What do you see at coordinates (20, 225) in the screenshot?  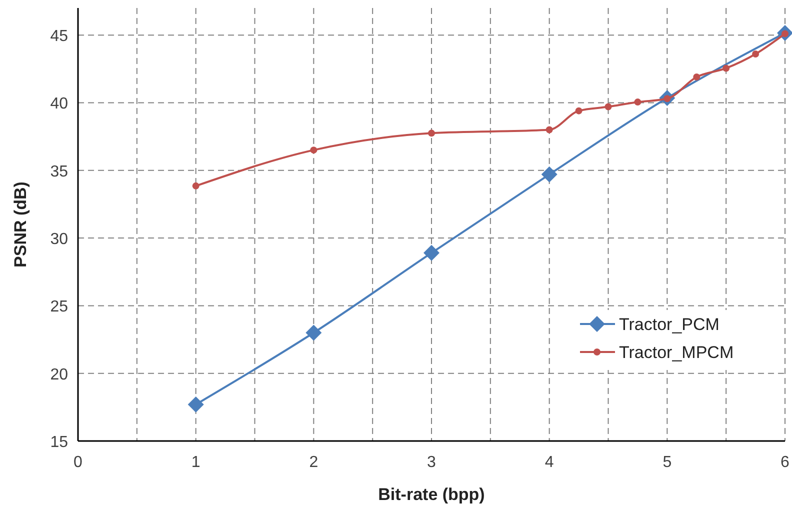 I see `y-axis-title: PSNR (dB)` at bounding box center [20, 225].